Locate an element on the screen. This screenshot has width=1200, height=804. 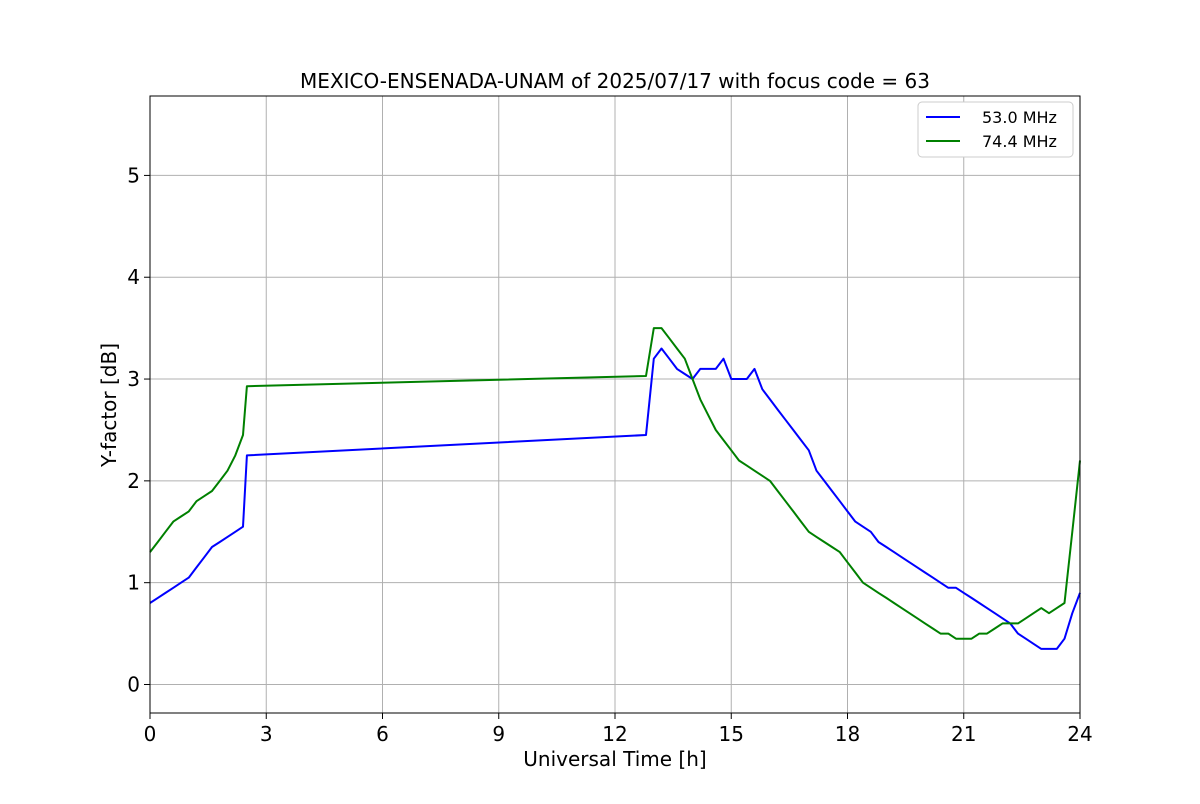
legend: 53.0 MHz 74.4 MHz is located at coordinates (995, 129).